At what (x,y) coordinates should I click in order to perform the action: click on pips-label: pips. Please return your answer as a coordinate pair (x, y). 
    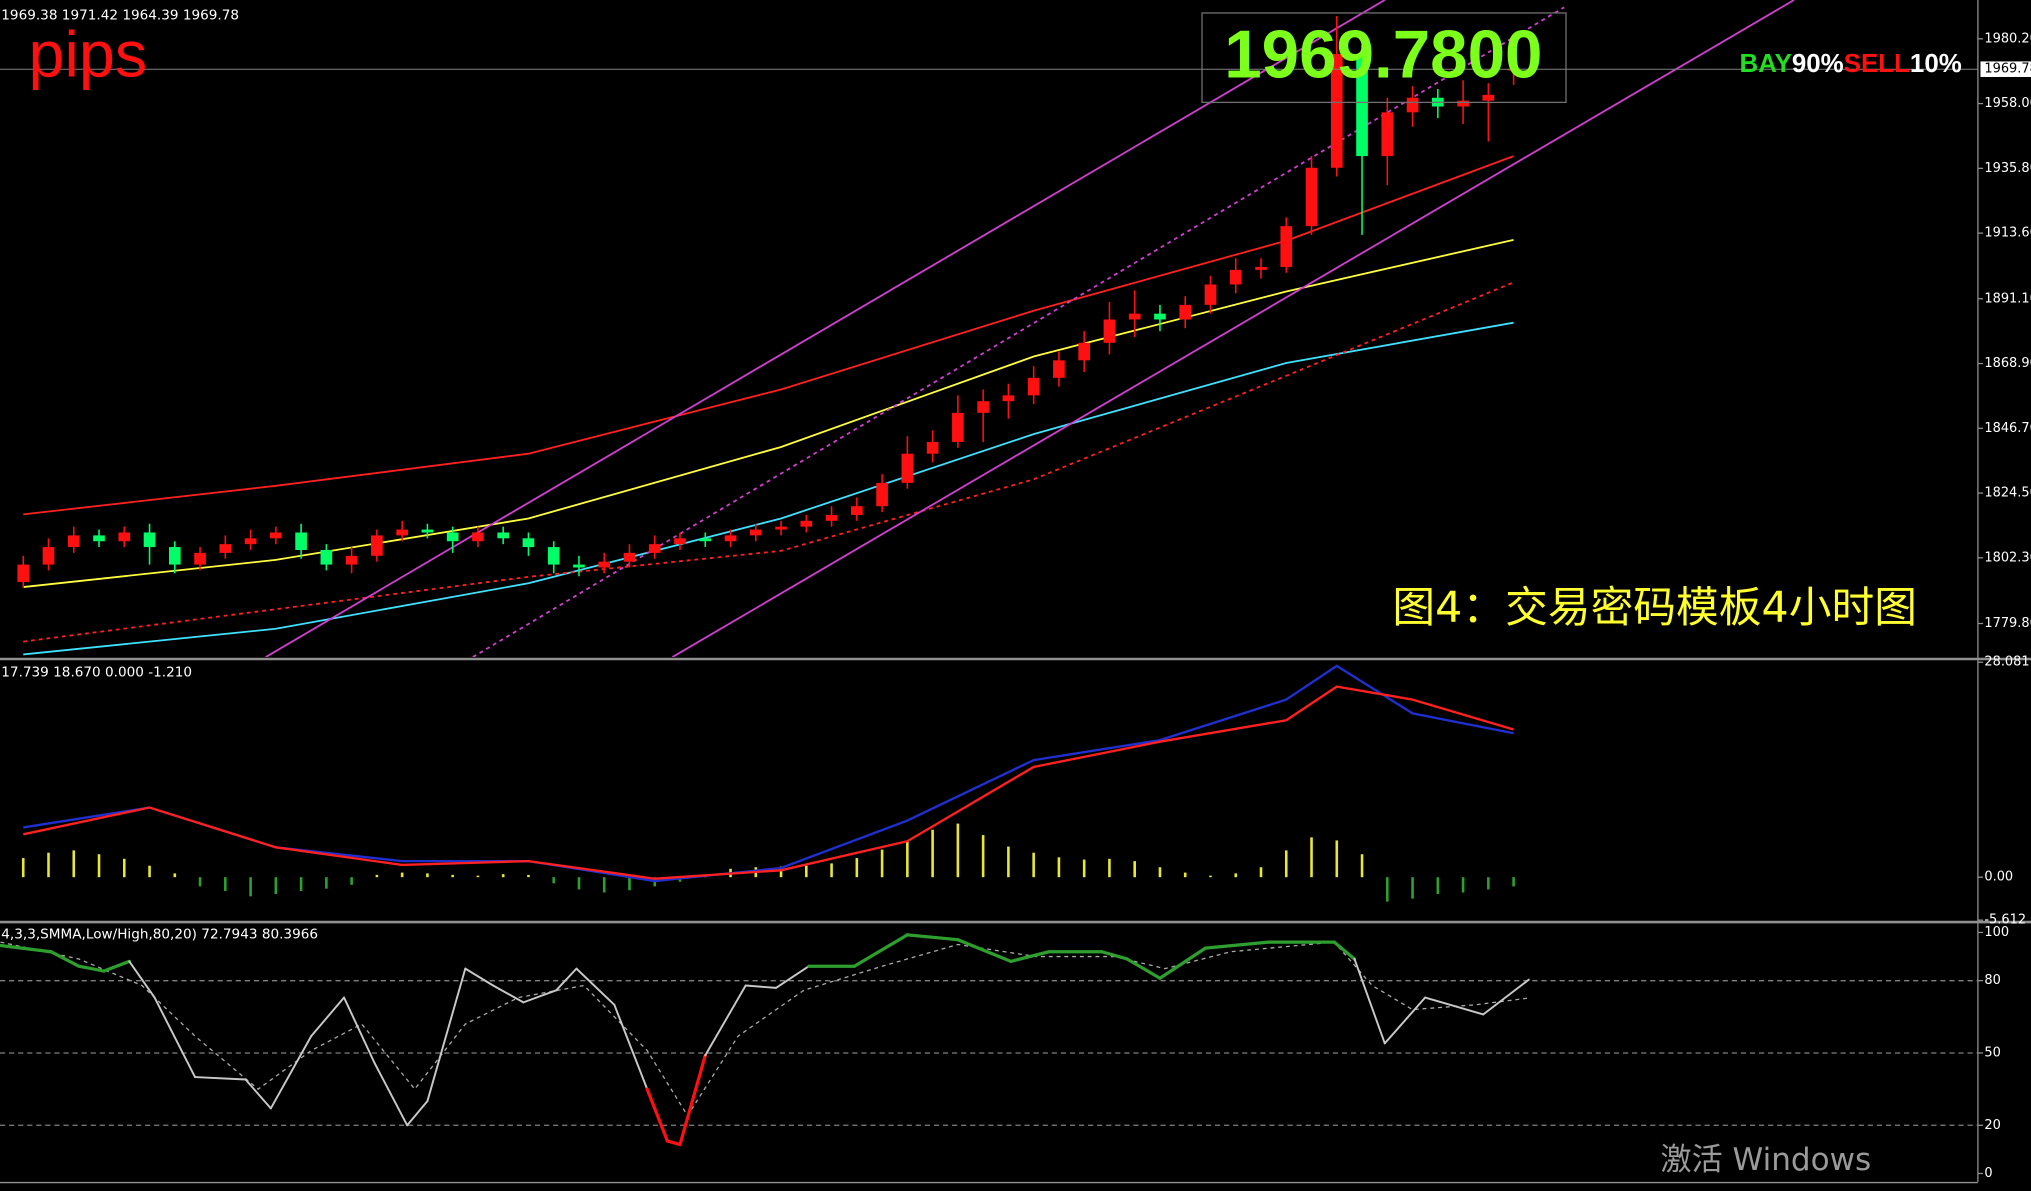
    Looking at the image, I should click on (87, 54).